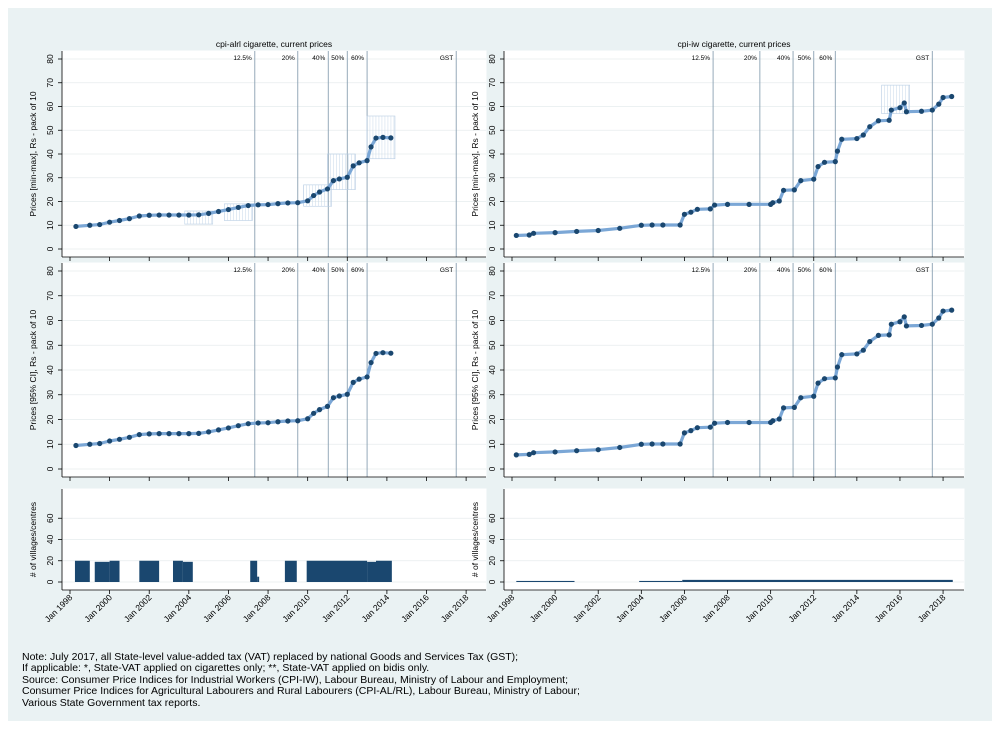  What do you see at coordinates (50, 444) in the screenshot?
I see `y-tick-label: 10` at bounding box center [50, 444].